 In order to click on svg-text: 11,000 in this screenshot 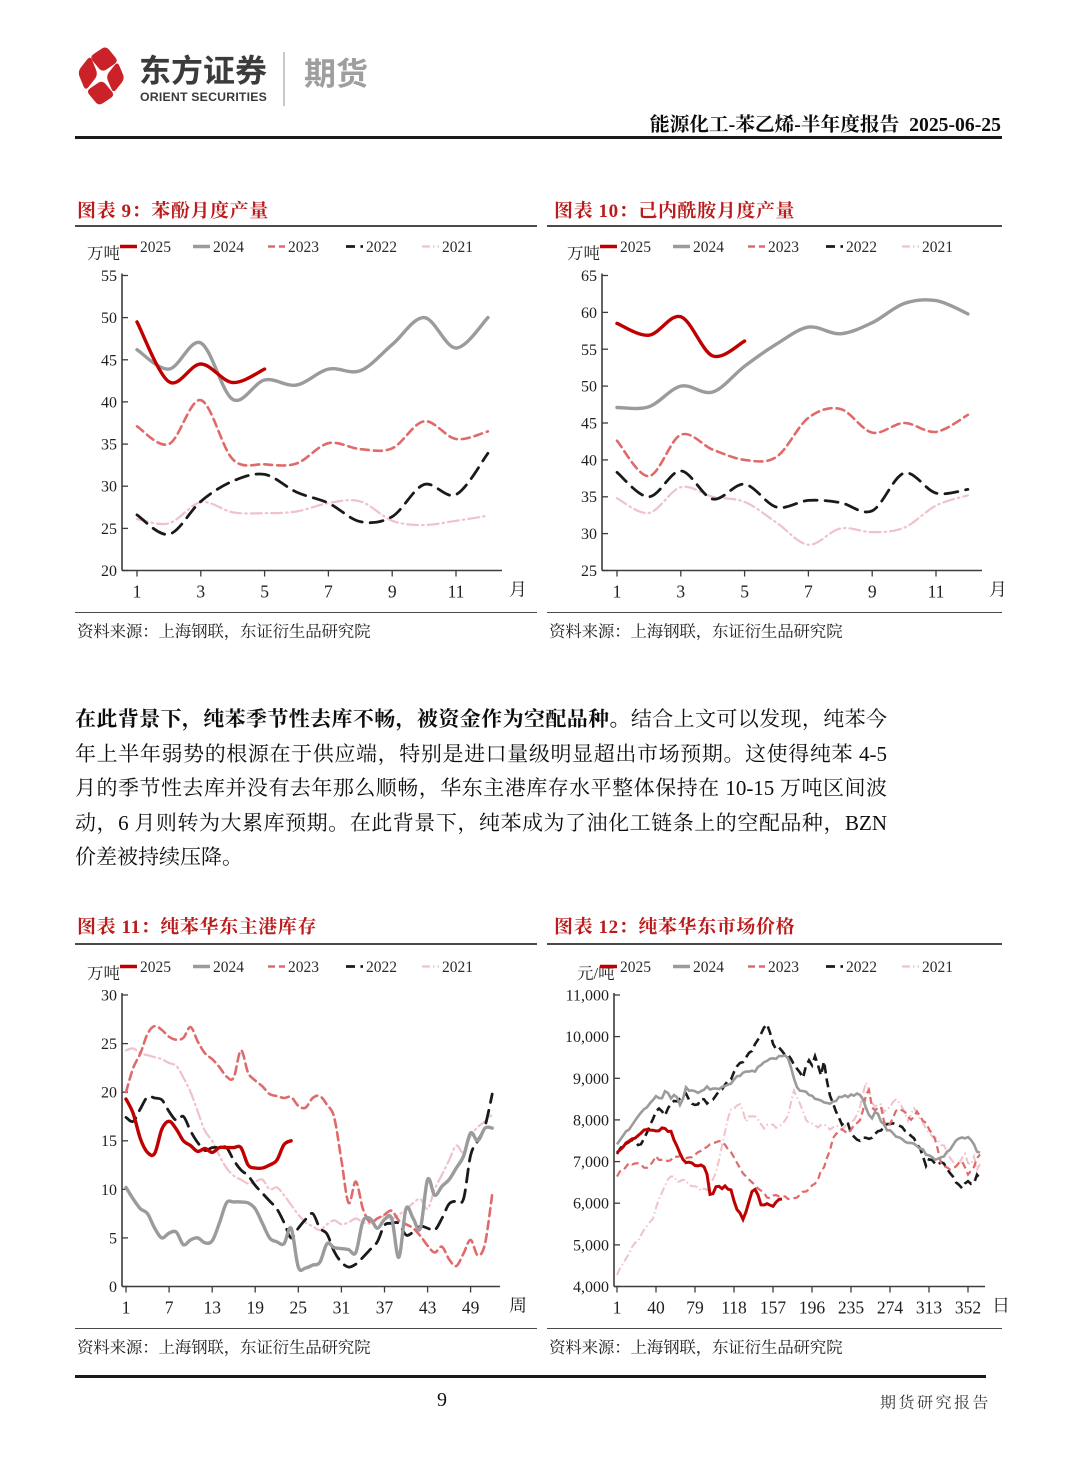, I will do `click(587, 996)`.